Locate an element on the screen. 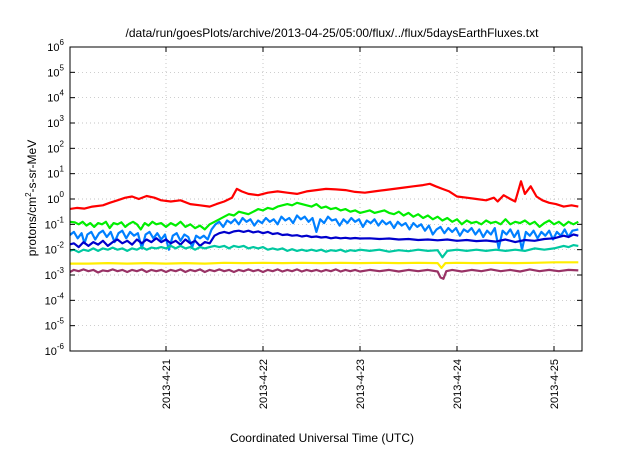  y-tick-exponent: -6 is located at coordinates (61, 346).